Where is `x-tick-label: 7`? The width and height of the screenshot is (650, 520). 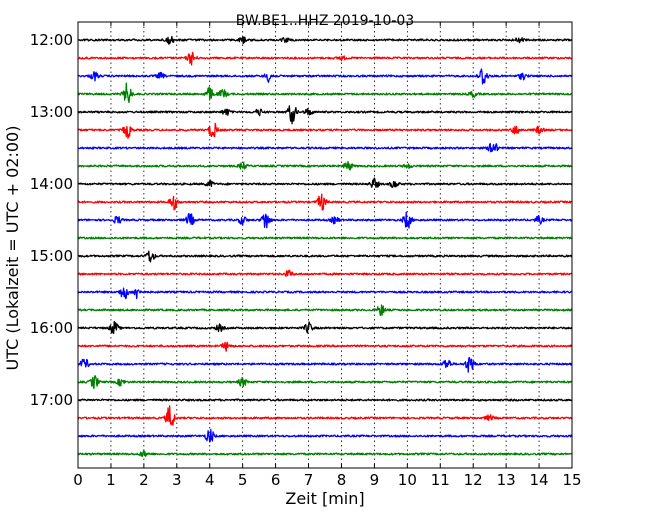 x-tick-label: 7 is located at coordinates (309, 480).